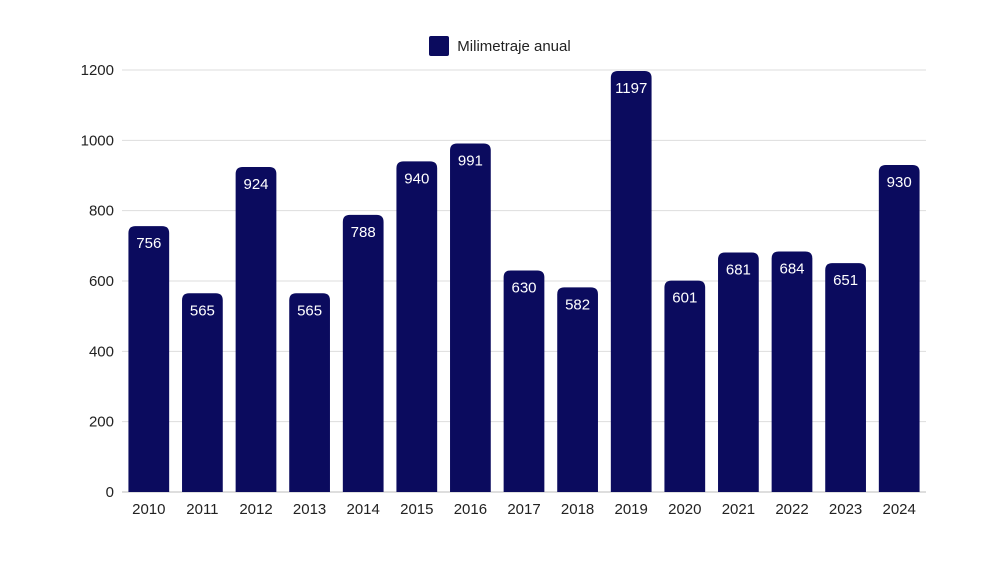 The image size is (1000, 563). What do you see at coordinates (684, 509) in the screenshot?
I see `x-tick-label: 2020` at bounding box center [684, 509].